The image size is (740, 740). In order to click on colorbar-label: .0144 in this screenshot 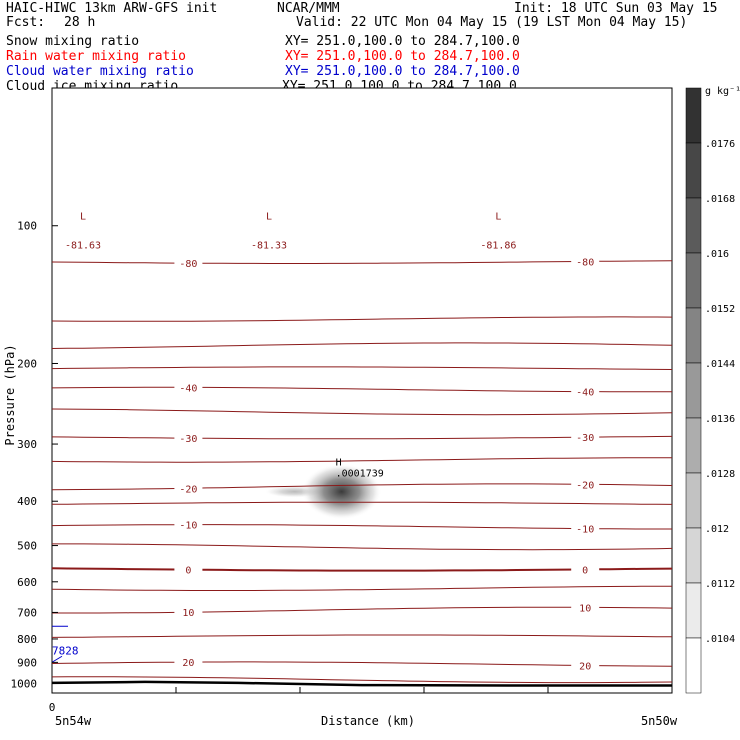, I will do `click(720, 364)`.